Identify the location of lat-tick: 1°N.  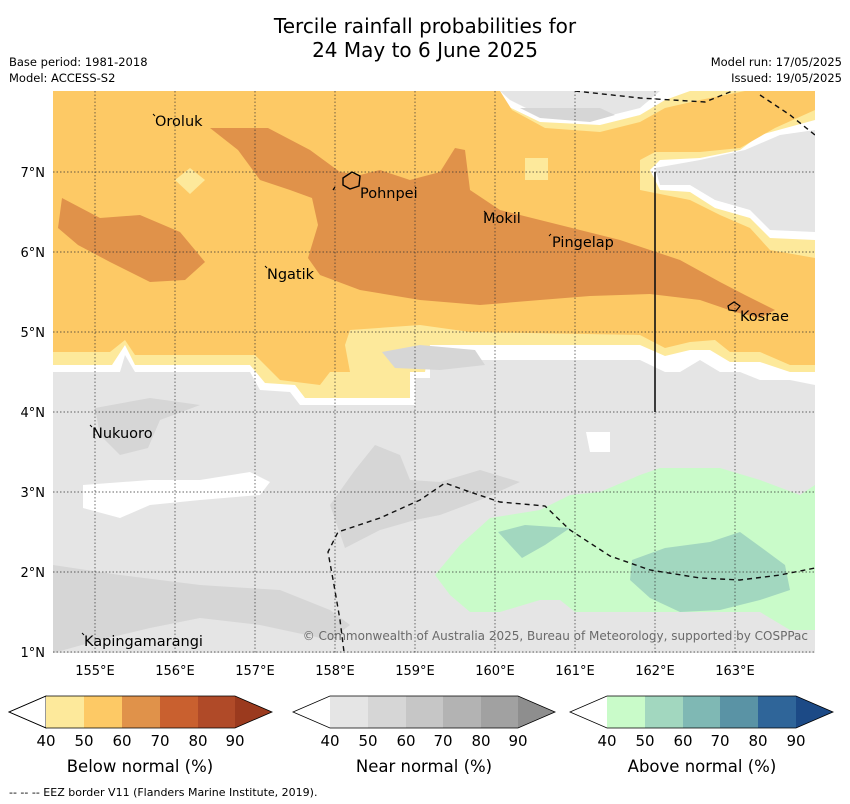
(33, 653).